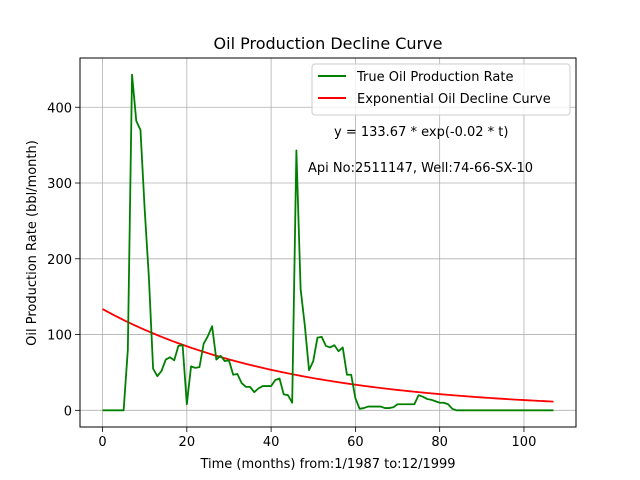 The height and width of the screenshot is (480, 640). Describe the element at coordinates (68, 411) in the screenshot. I see `y-tick-label: 0` at that location.